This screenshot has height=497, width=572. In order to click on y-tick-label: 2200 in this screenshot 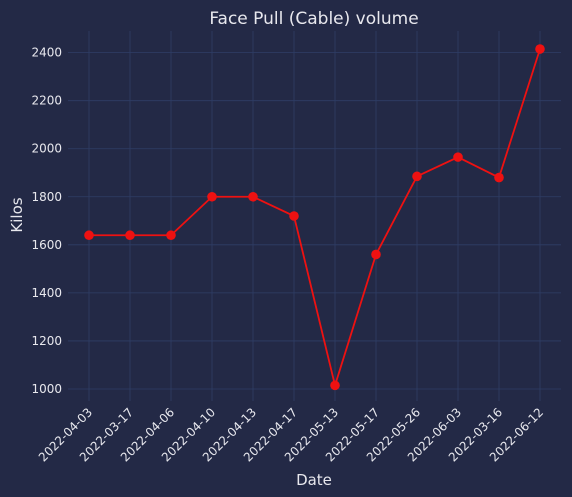, I will do `click(46, 101)`.